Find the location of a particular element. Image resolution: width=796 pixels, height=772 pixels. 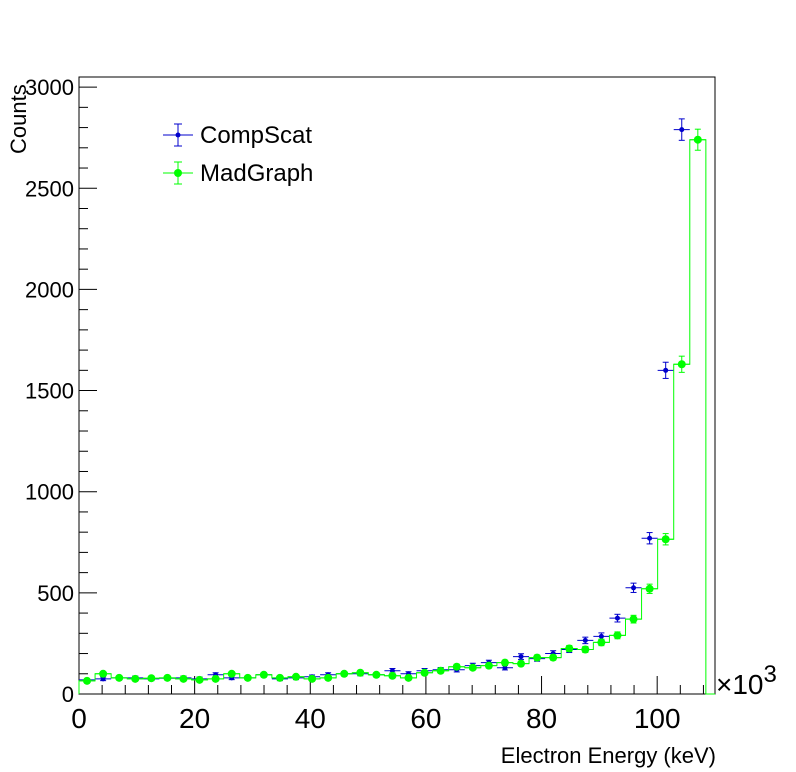

legend-compscat-marker is located at coordinates (178, 135).